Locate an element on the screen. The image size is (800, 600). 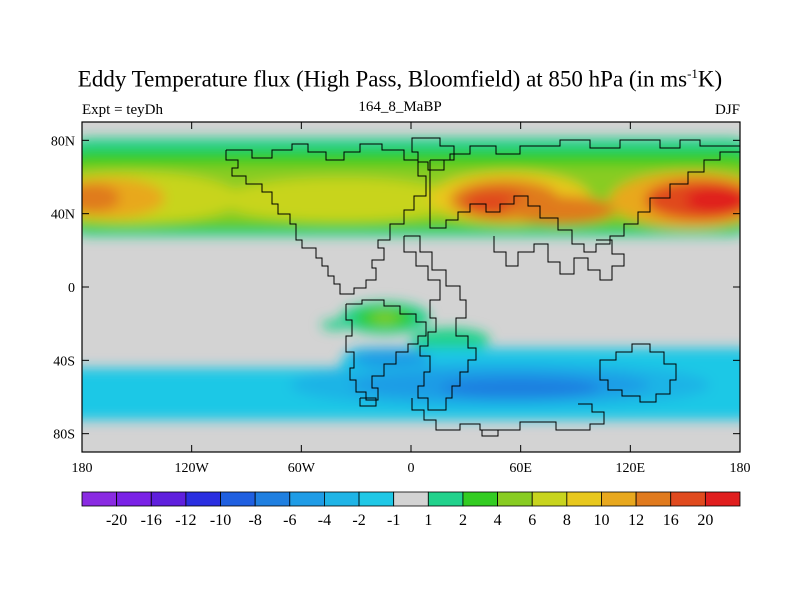
colorbar-label: 8 is located at coordinates (567, 520).